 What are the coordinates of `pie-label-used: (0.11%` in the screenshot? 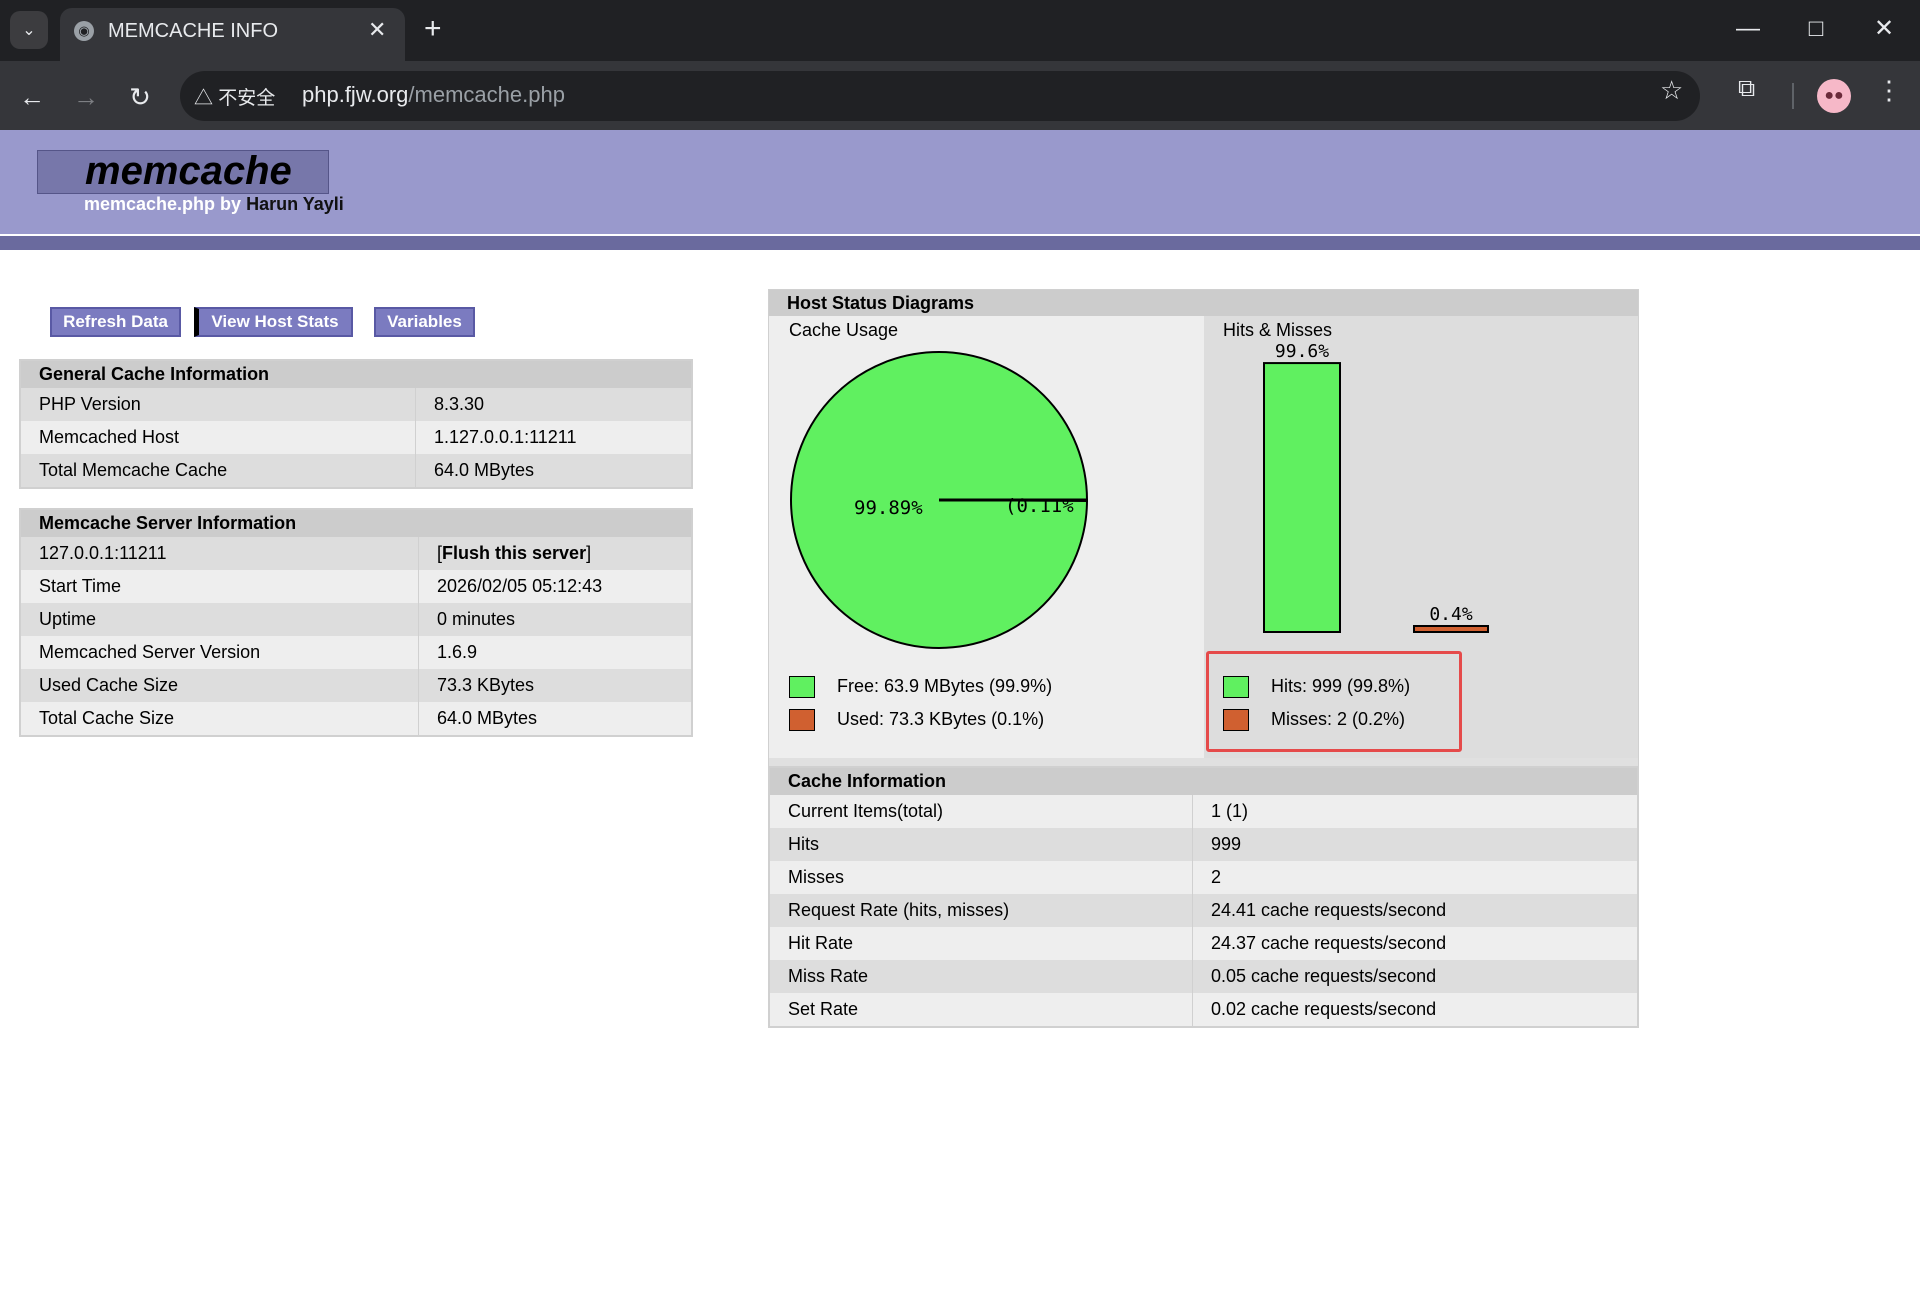 It's located at (1039, 506).